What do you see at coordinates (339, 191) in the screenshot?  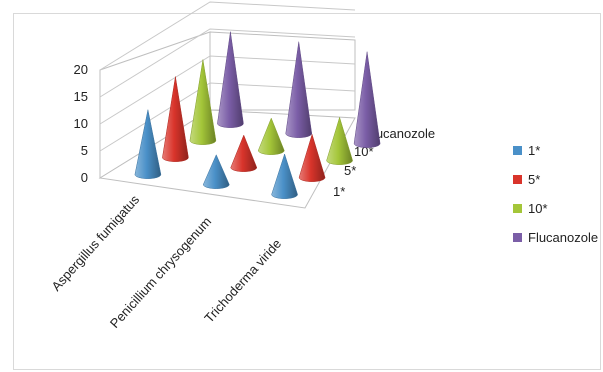 I see `depth-label: 1*` at bounding box center [339, 191].